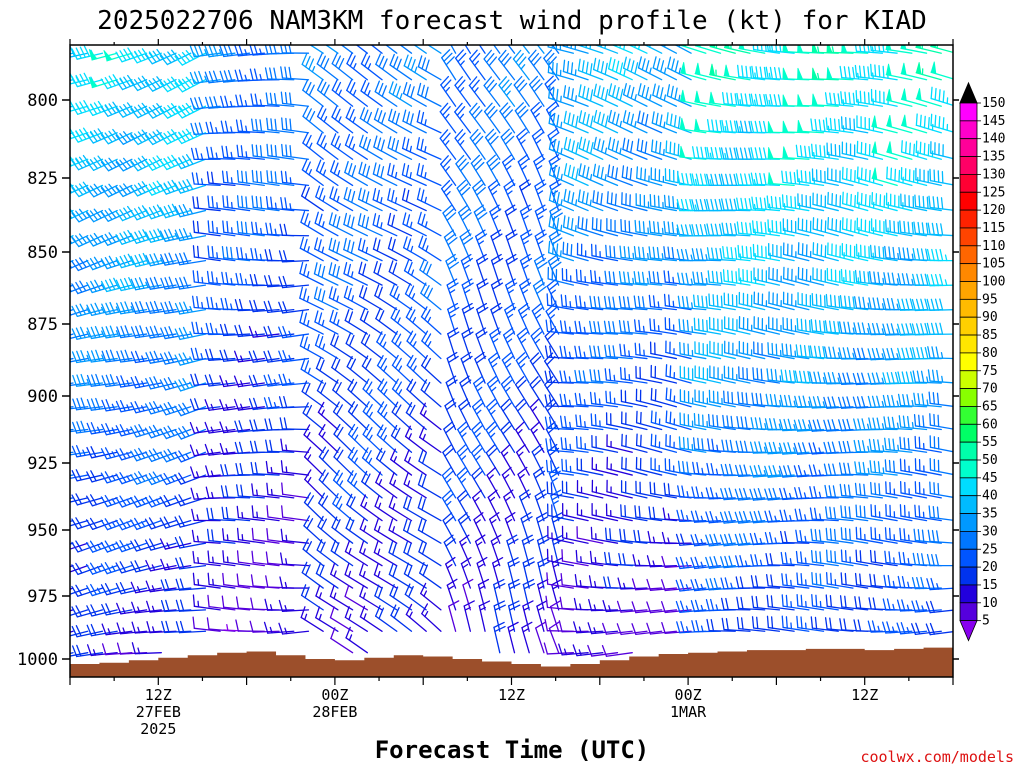 Image resolution: width=1024 pixels, height=768 pixels. Describe the element at coordinates (990, 567) in the screenshot. I see `colorbar-label: 20` at that location.